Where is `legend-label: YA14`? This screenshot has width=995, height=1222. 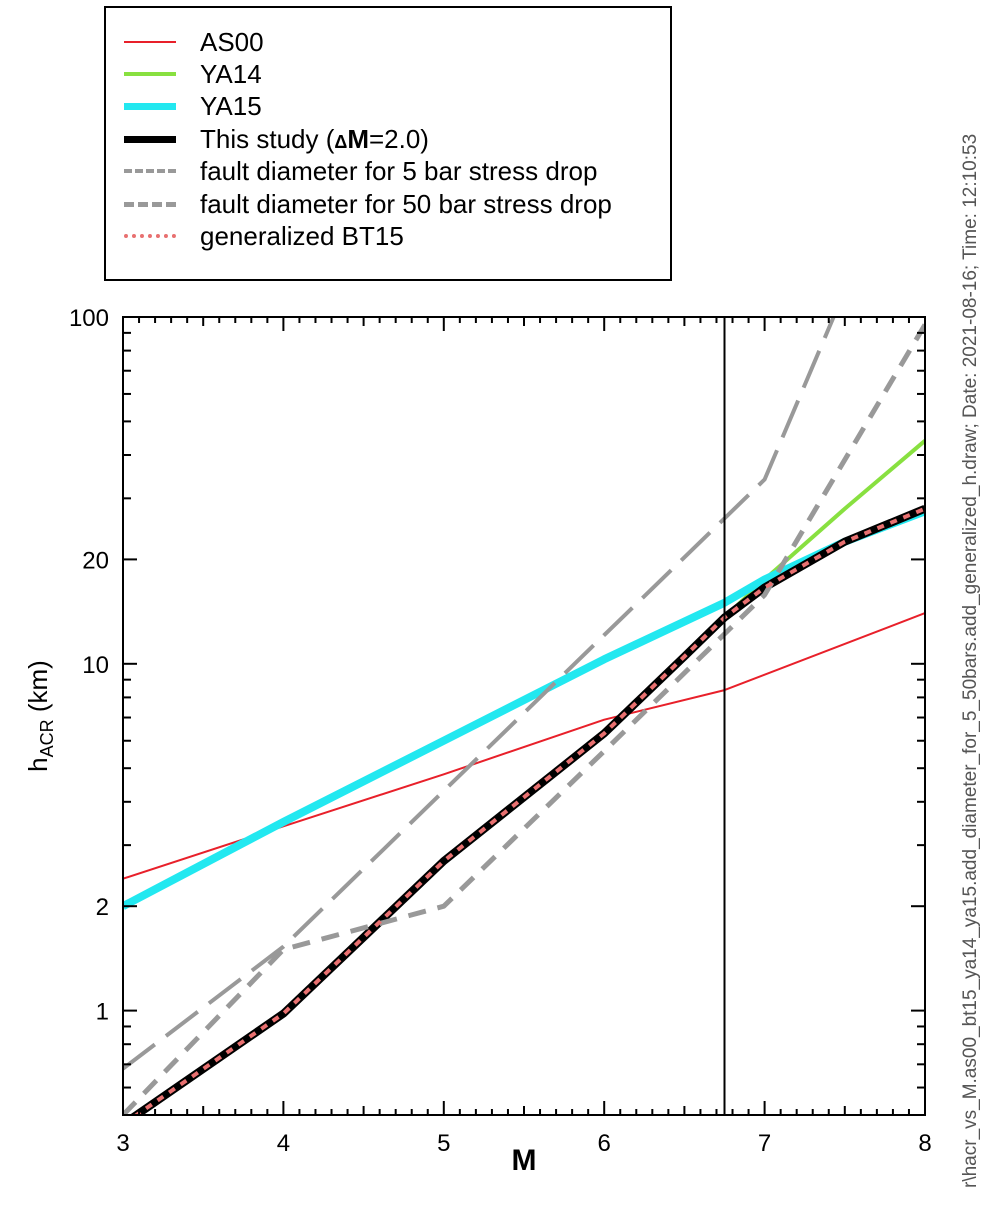
legend-label: YA14 is located at coordinates (231, 74).